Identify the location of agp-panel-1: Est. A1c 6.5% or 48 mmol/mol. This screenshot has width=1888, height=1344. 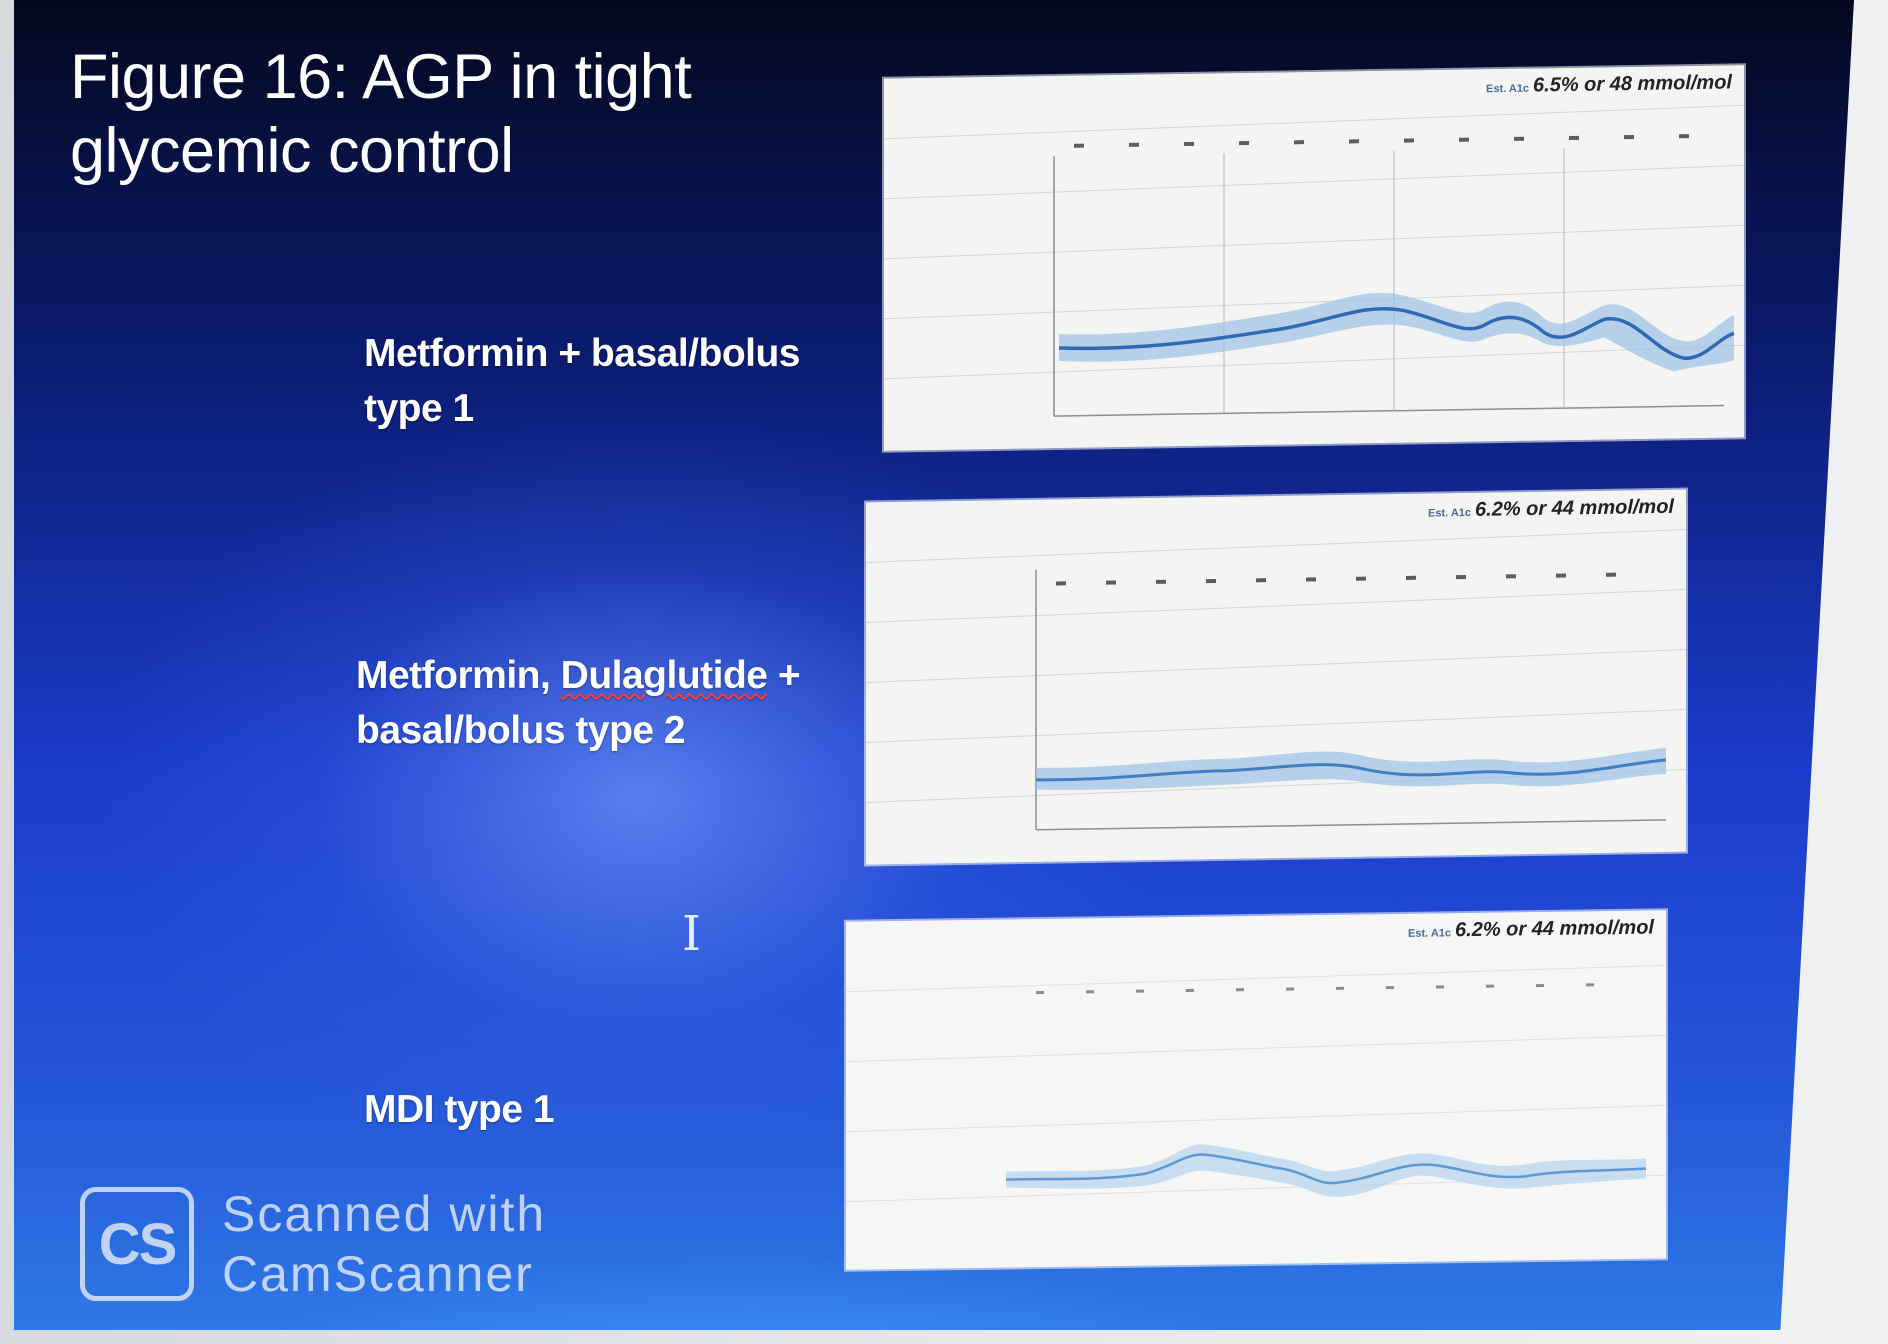
(1314, 258).